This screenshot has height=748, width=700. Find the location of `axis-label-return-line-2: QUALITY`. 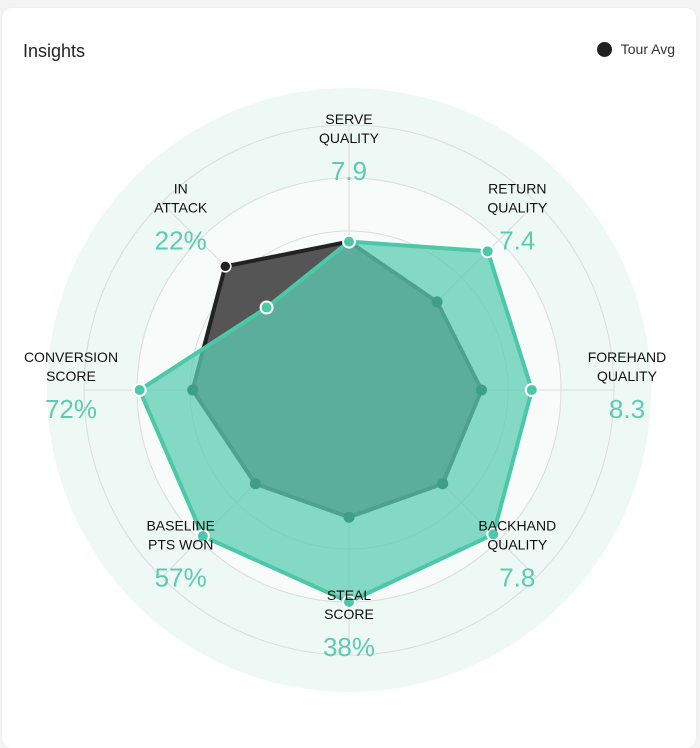

axis-label-return-line-2: QUALITY is located at coordinates (517, 208).